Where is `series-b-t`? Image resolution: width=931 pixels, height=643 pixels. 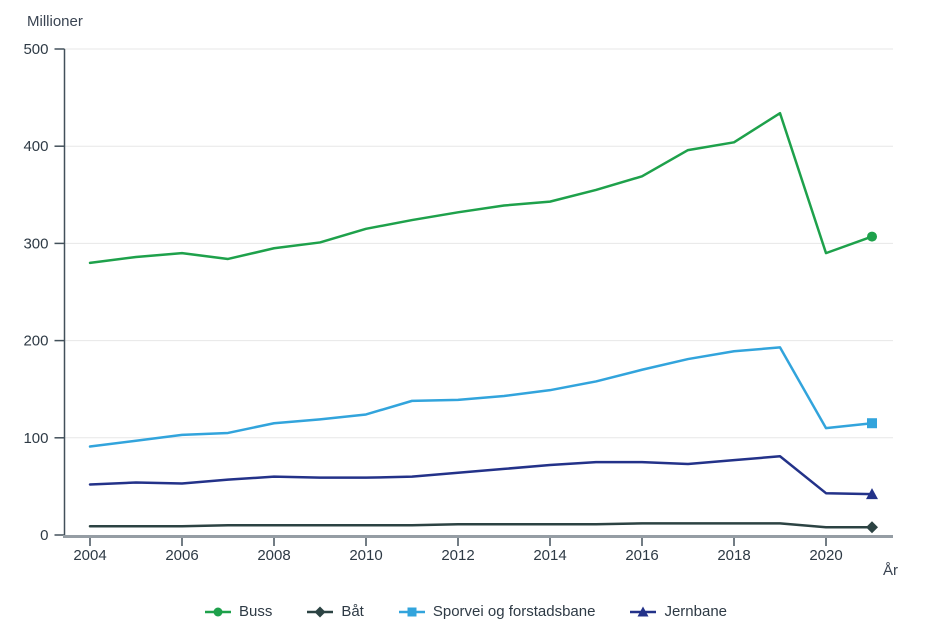
series-b-t is located at coordinates (483, 527).